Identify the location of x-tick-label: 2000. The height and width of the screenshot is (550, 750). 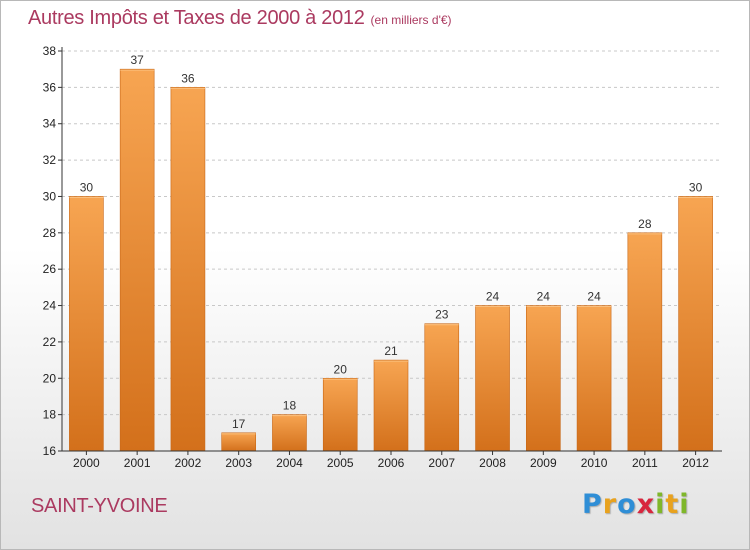
(86, 463).